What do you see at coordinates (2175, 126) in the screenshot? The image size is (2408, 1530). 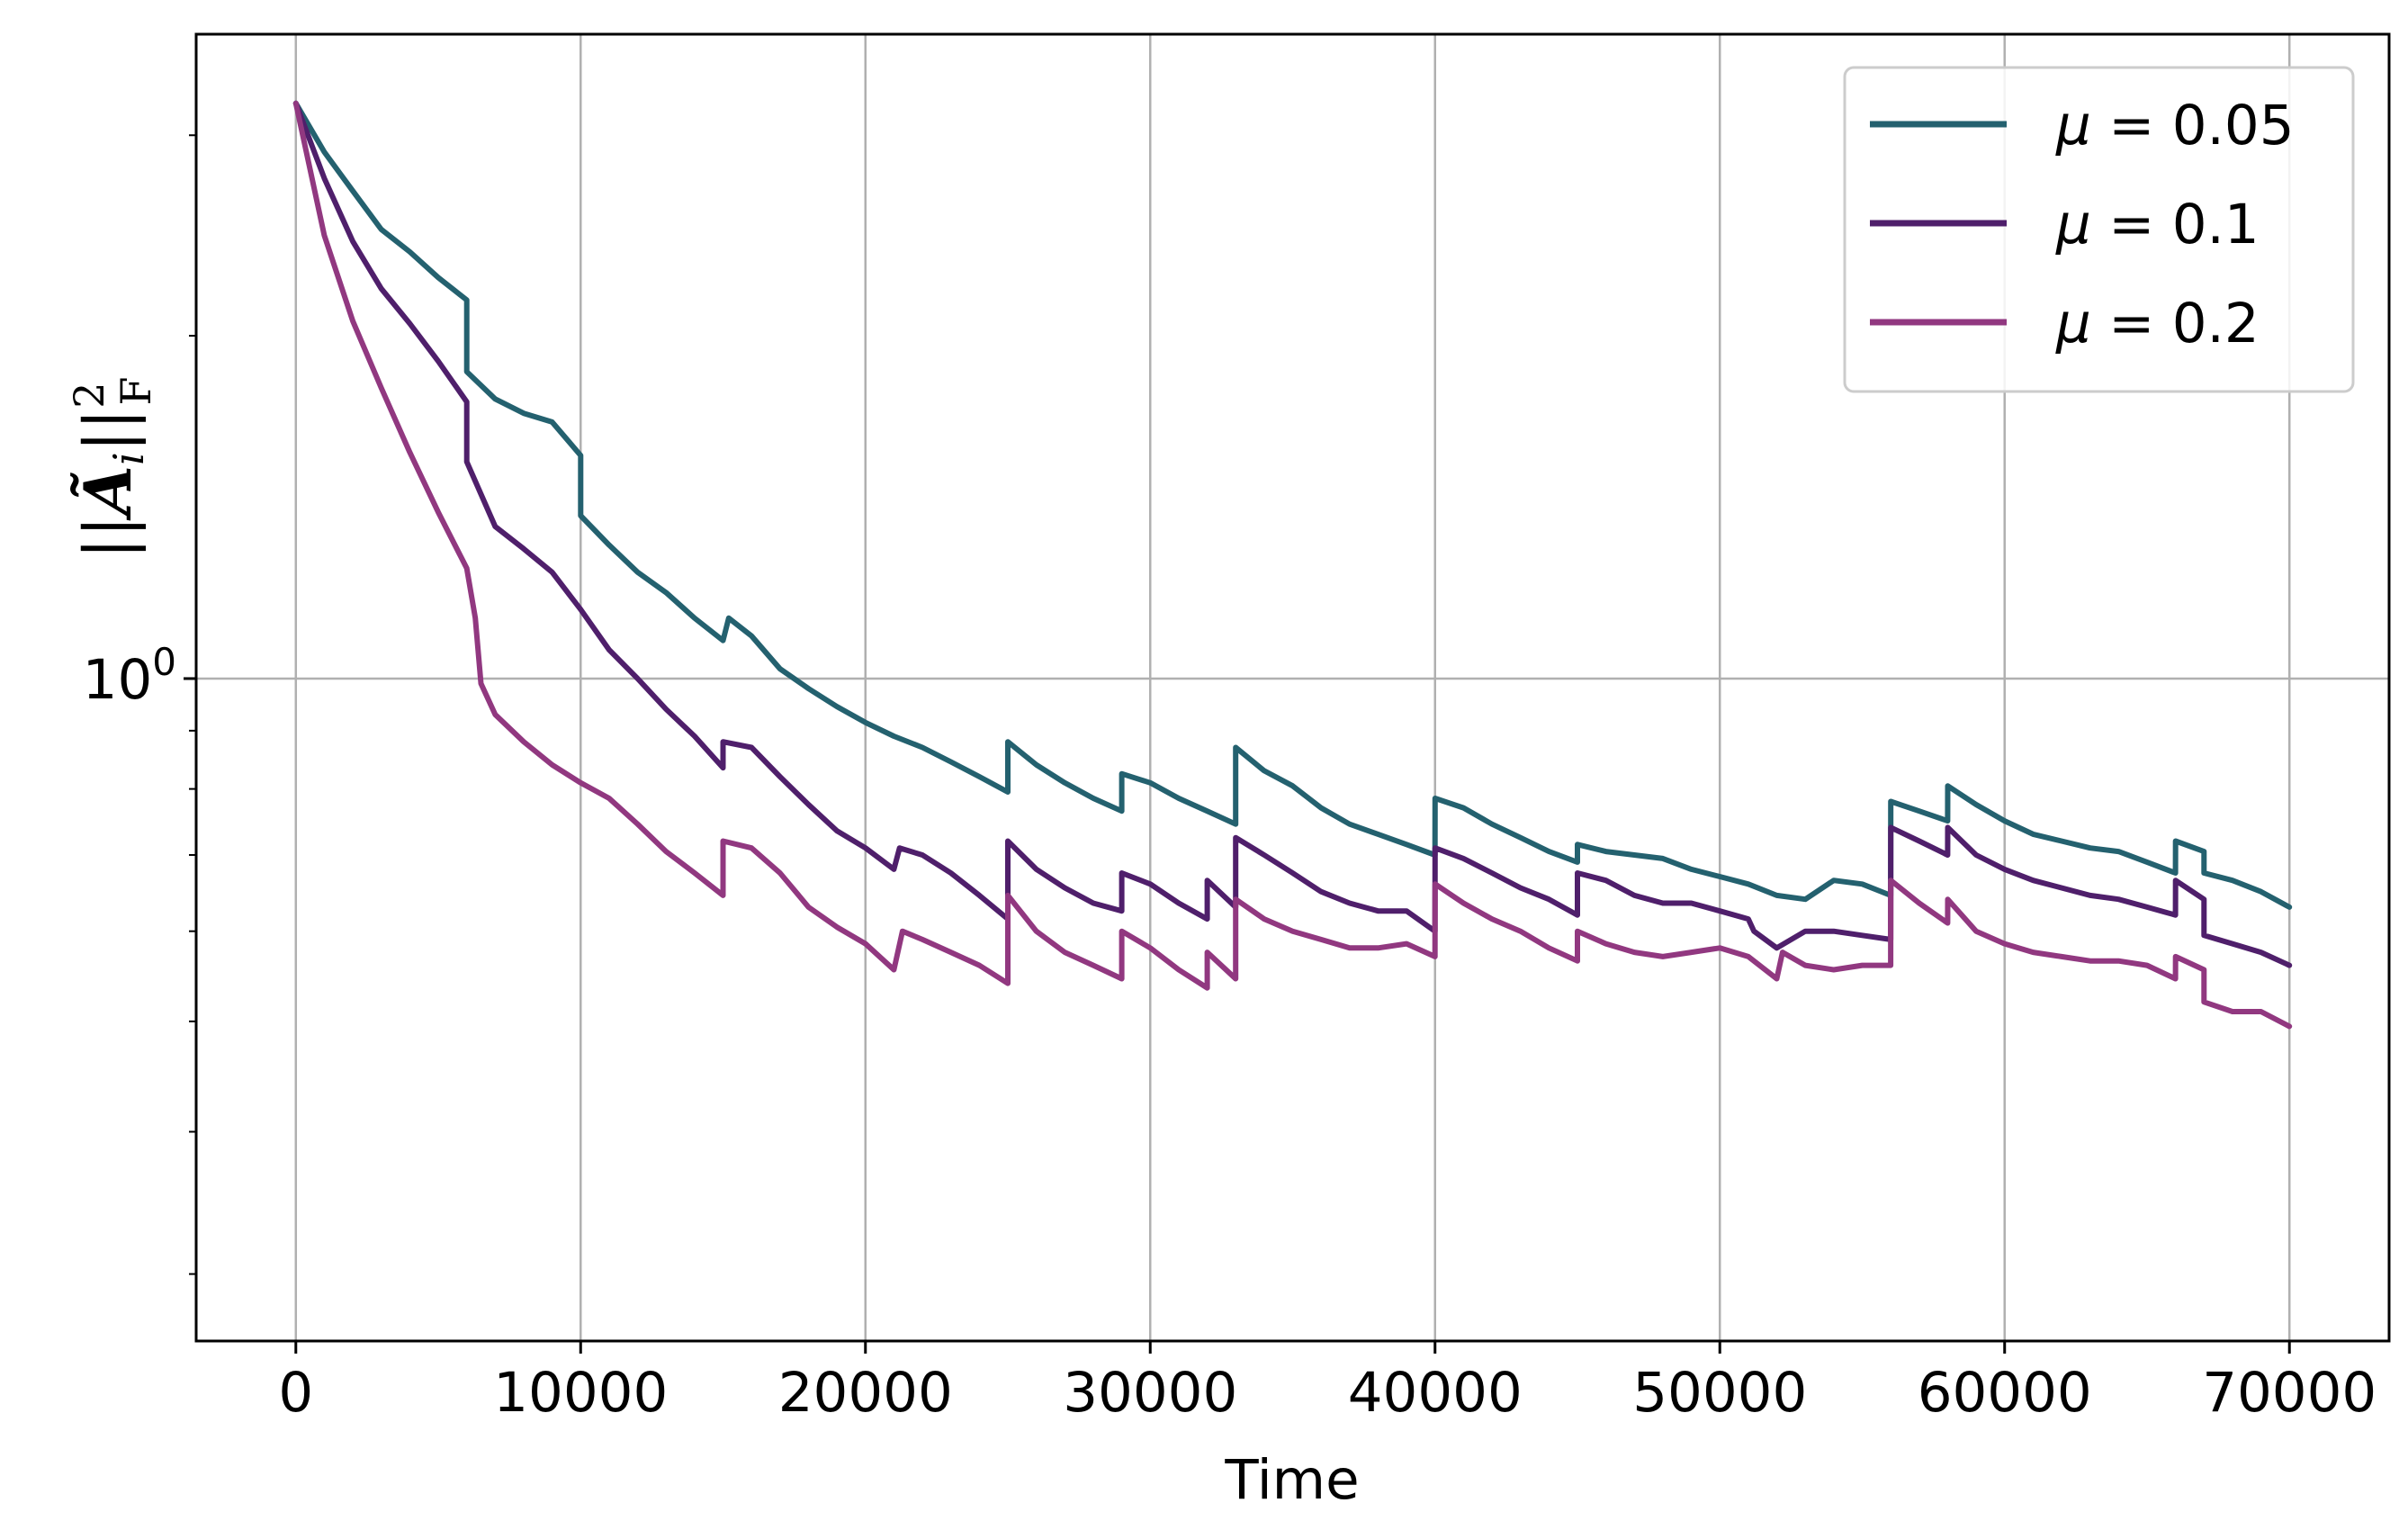 I see `legend-label-1: μ = 0.05` at bounding box center [2175, 126].